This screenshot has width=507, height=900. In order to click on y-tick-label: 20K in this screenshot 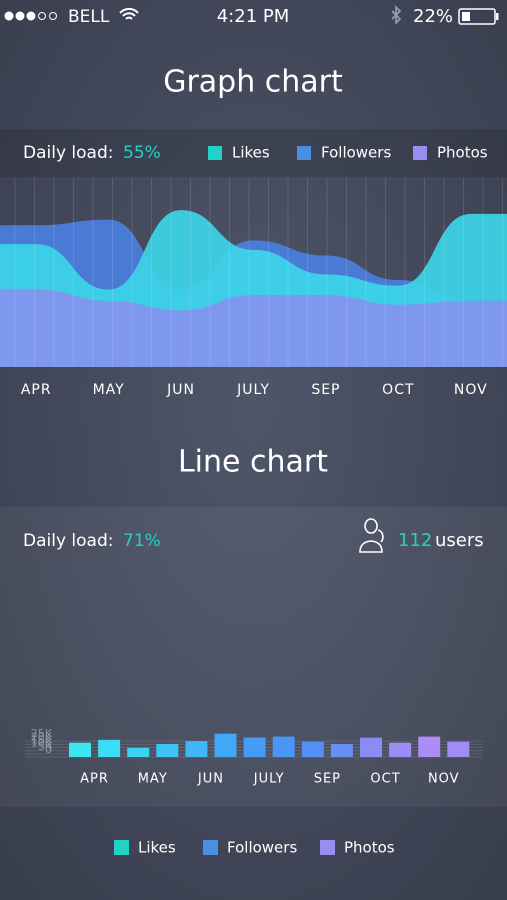, I will do `click(42, 736)`.